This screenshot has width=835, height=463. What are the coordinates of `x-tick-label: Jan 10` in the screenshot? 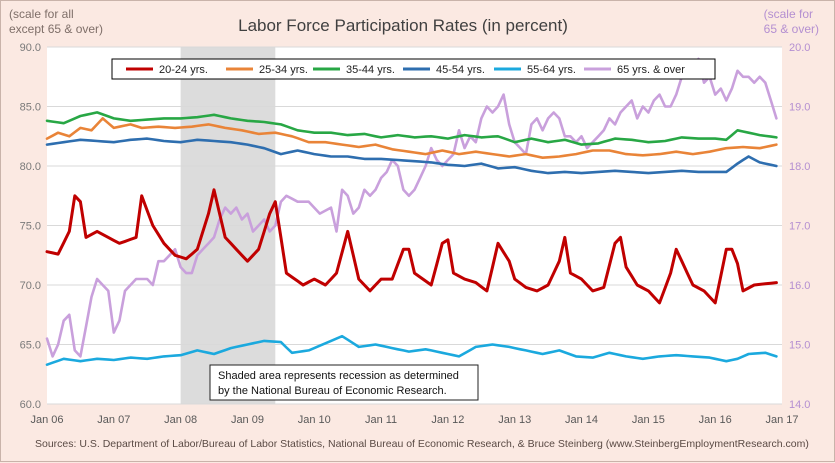 It's located at (314, 420).